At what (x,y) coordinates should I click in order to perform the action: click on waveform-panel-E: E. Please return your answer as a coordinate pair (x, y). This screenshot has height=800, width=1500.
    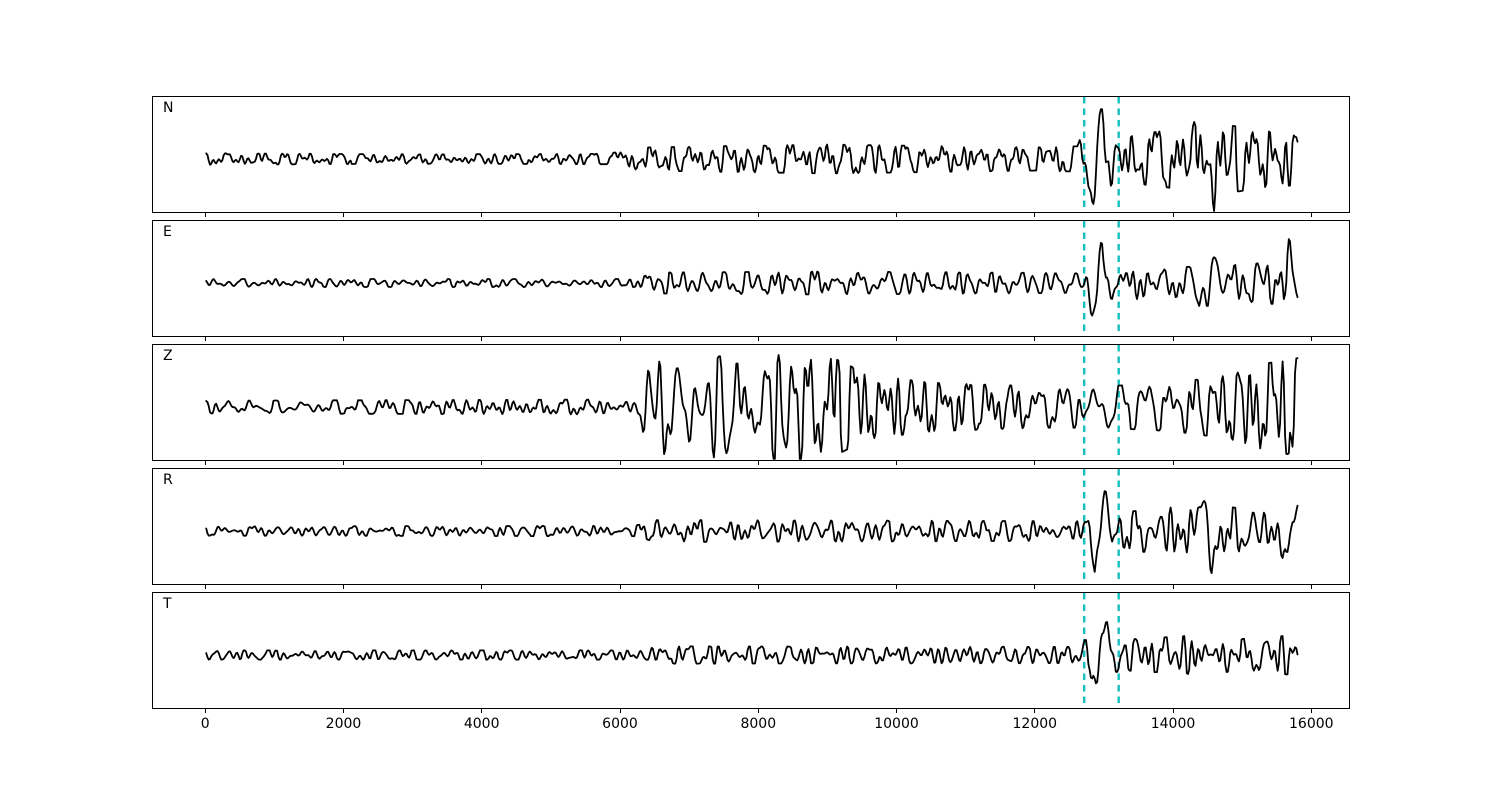
    Looking at the image, I should click on (751, 278).